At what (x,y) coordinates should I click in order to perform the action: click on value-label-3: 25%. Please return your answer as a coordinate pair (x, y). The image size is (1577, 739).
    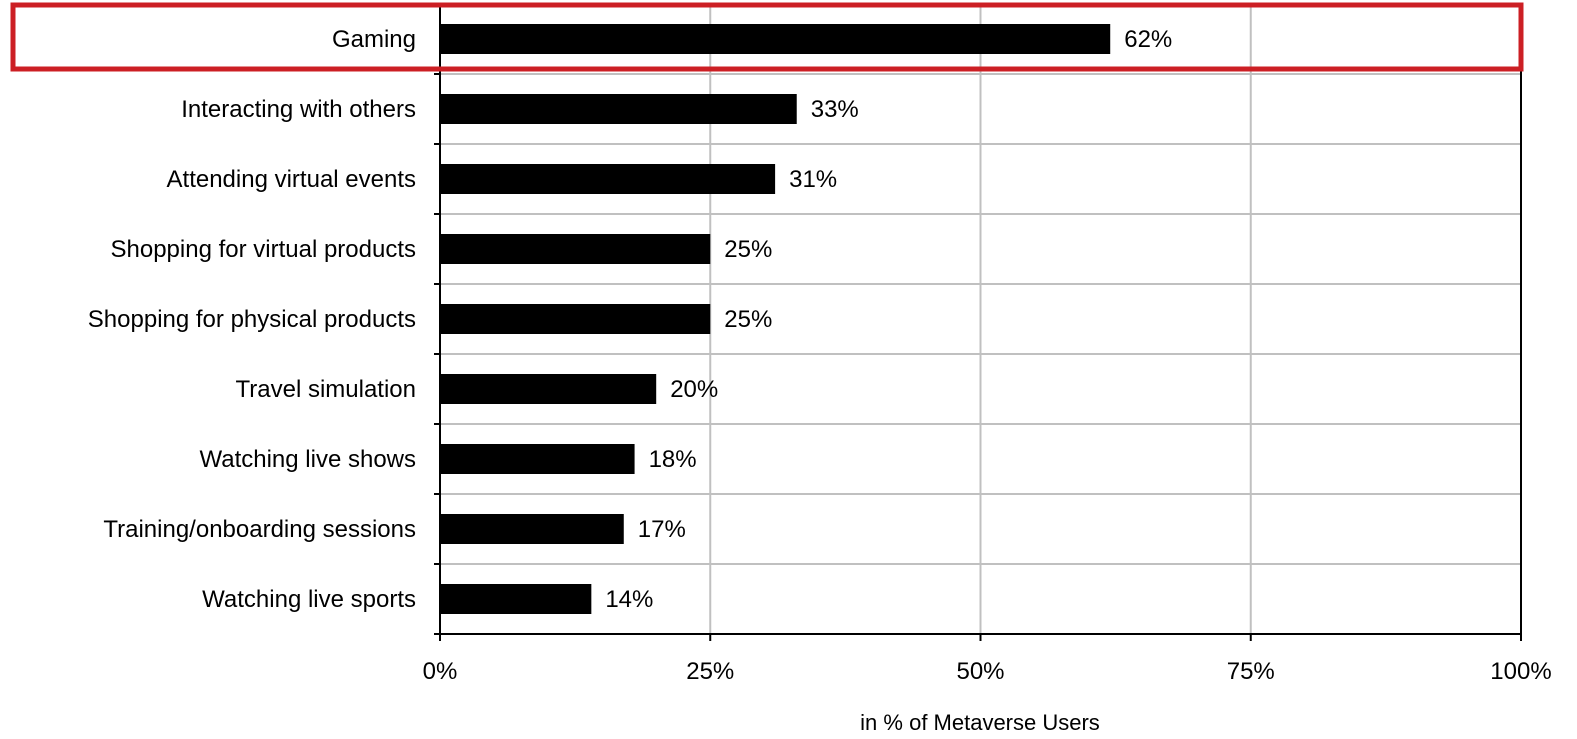
    Looking at the image, I should click on (748, 249).